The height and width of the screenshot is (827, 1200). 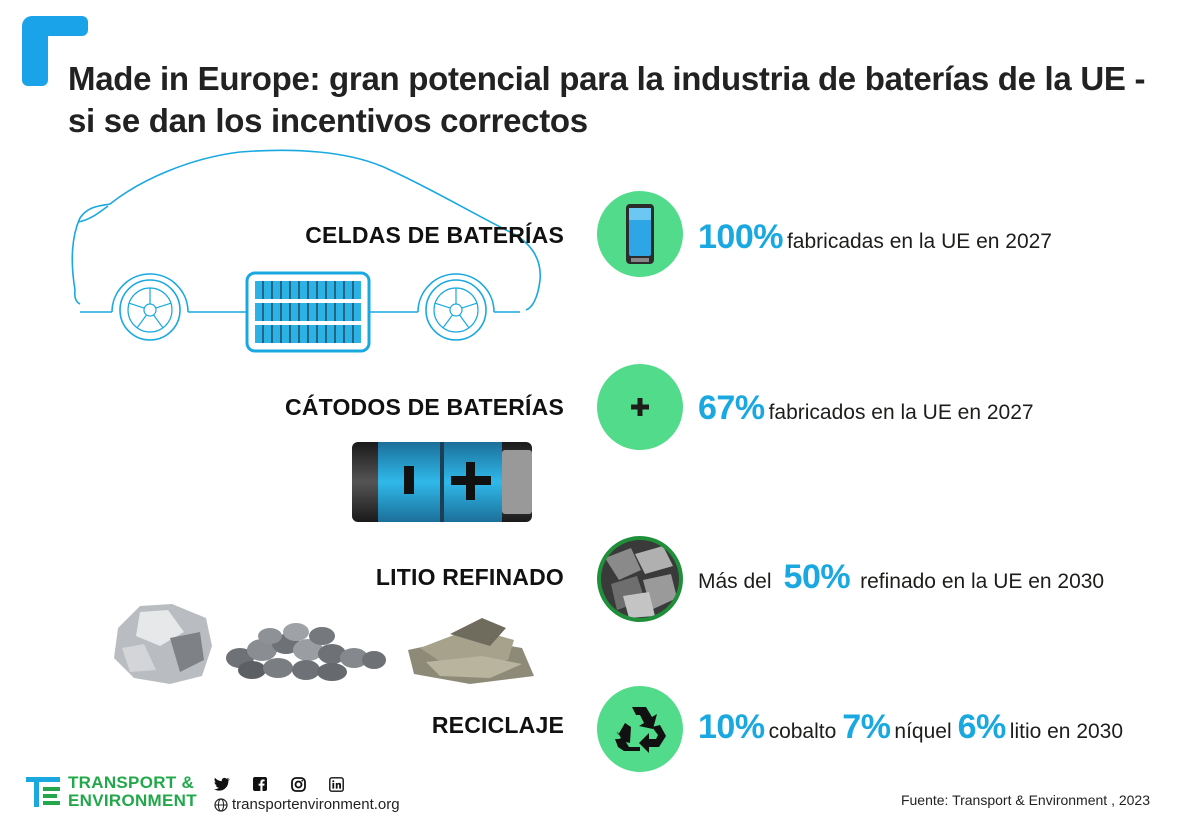 I want to click on battery-pack-icon, so click(x=308, y=312).